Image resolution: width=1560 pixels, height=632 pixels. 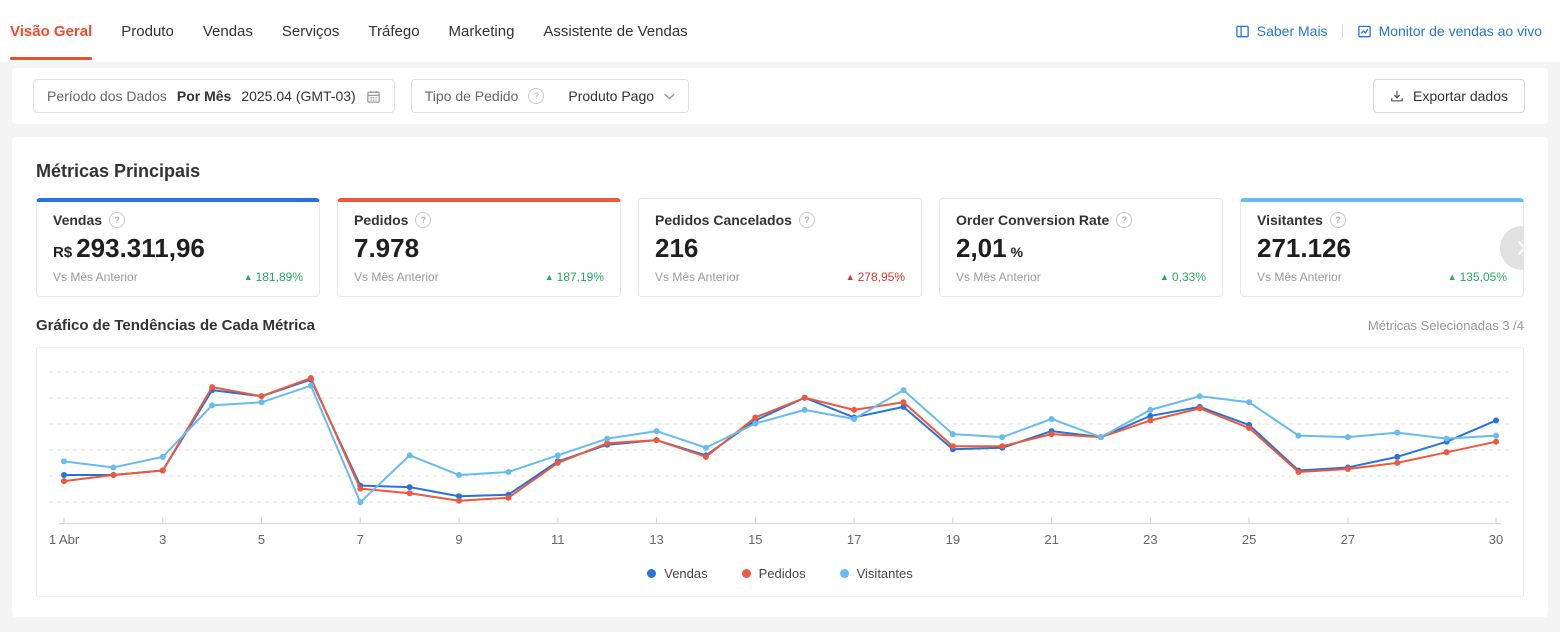 What do you see at coordinates (1342, 31) in the screenshot?
I see `divider` at bounding box center [1342, 31].